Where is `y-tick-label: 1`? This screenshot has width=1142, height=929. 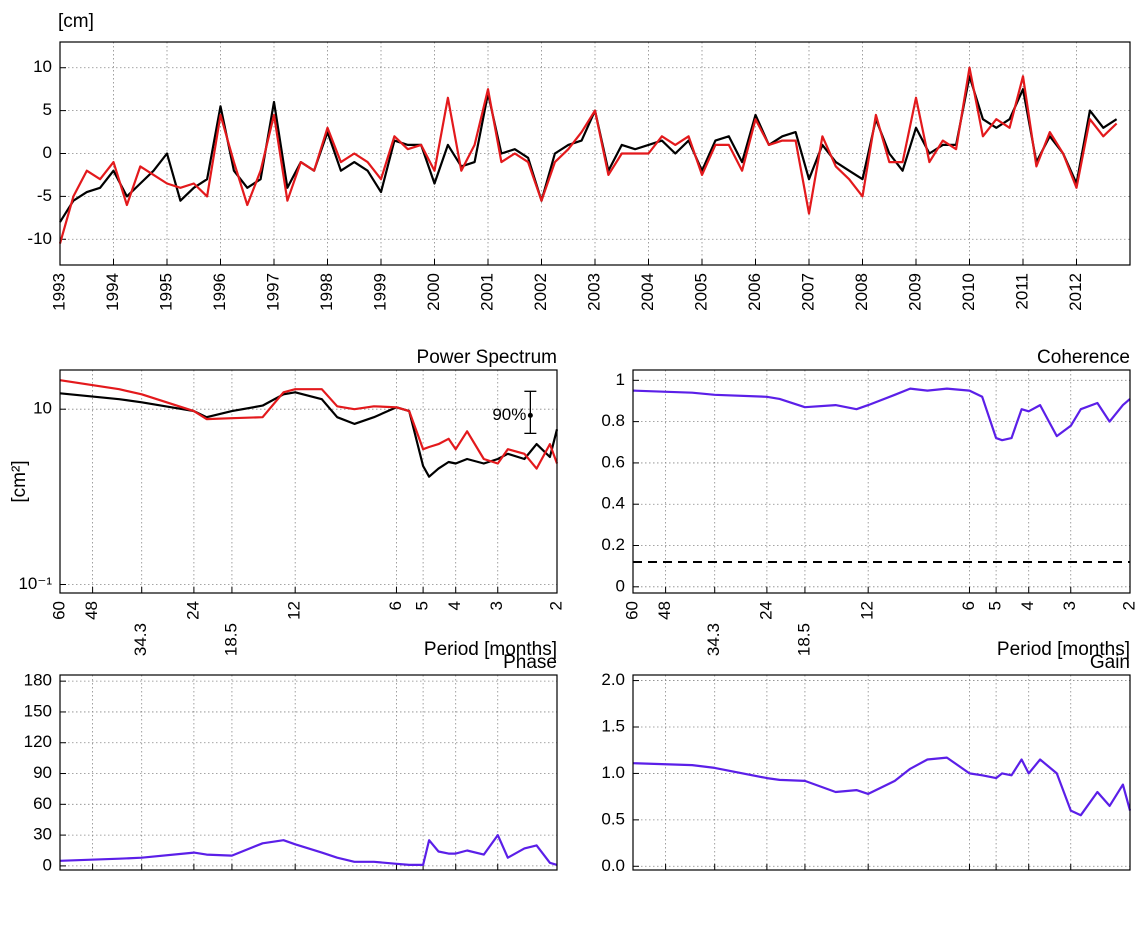
y-tick-label: 1 is located at coordinates (620, 379).